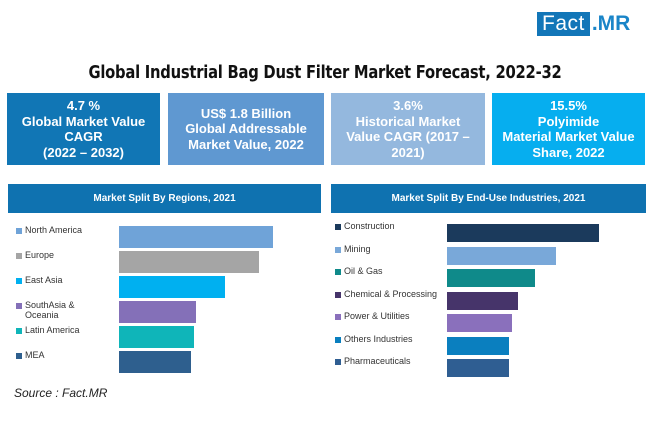 The width and height of the screenshot is (650, 443). Describe the element at coordinates (390, 271) in the screenshot. I see `legend-item: Oil & Gas` at that location.